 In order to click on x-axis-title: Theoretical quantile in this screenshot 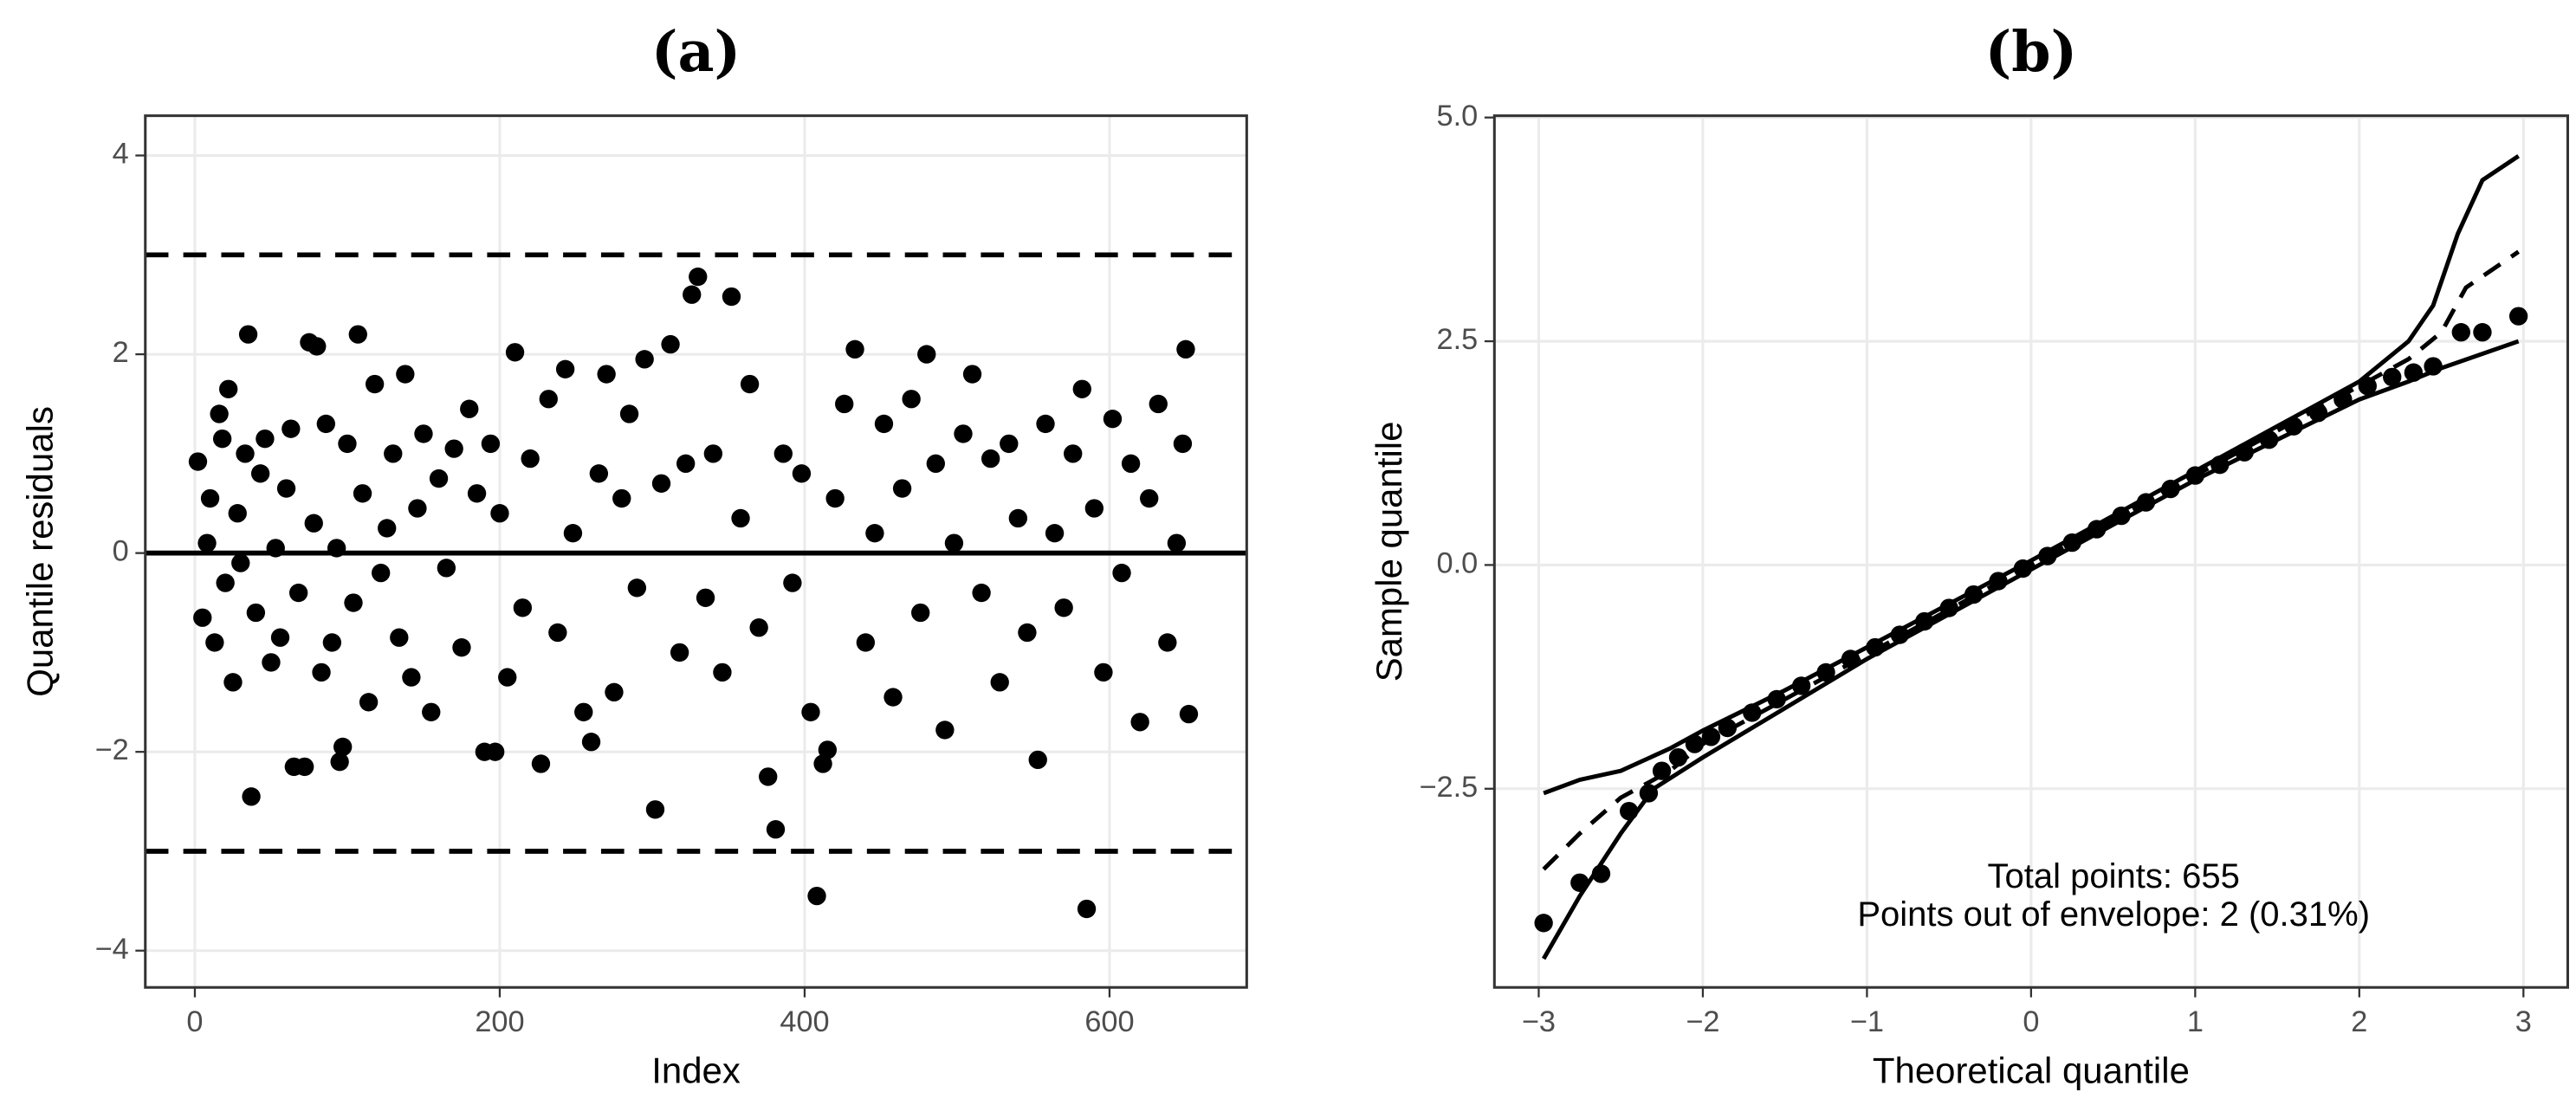, I will do `click(2031, 1070)`.